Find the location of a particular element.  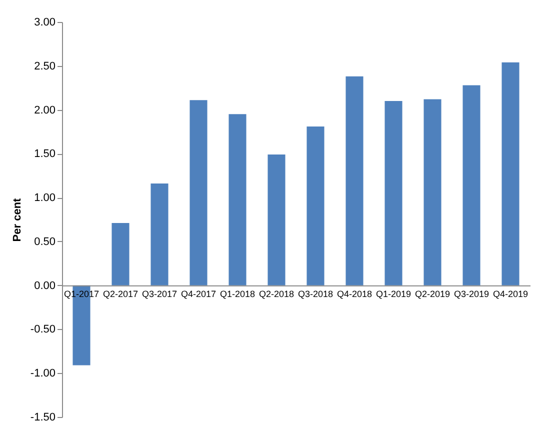

y-tick-label: 1.00 is located at coordinates (45, 198).